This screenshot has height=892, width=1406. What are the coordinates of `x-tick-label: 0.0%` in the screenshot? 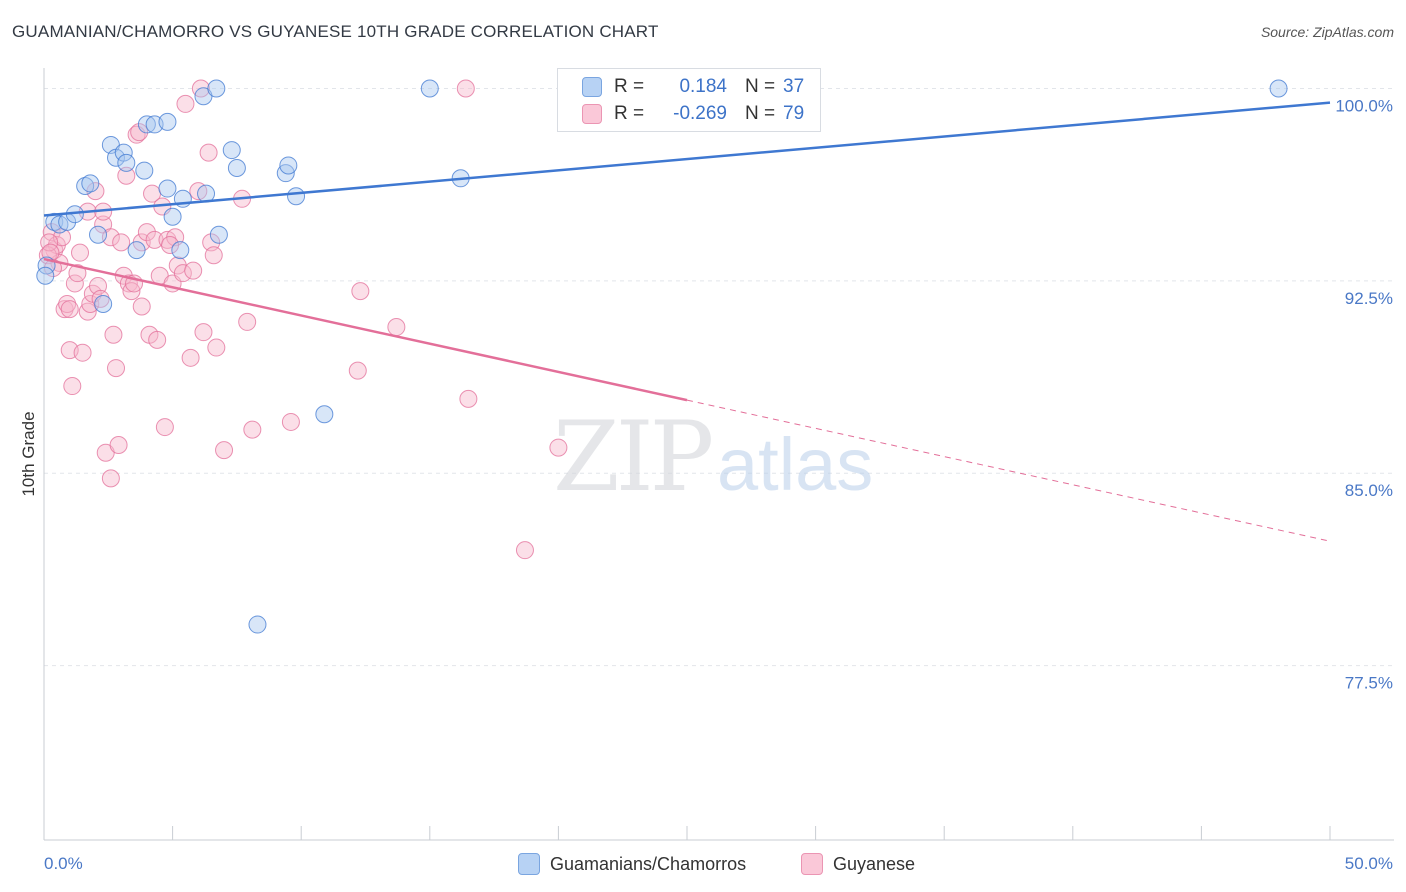 It's located at (63, 863).